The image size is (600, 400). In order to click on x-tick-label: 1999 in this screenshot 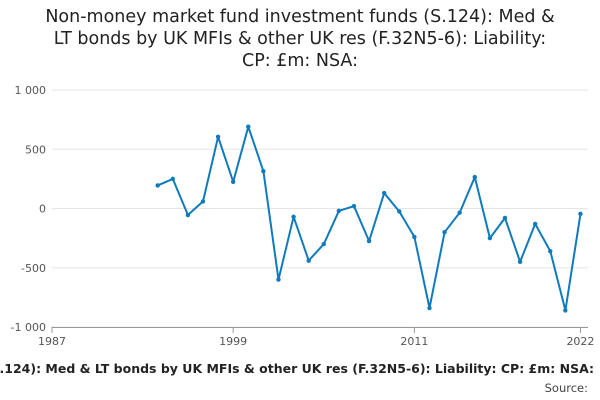, I will do `click(233, 341)`.